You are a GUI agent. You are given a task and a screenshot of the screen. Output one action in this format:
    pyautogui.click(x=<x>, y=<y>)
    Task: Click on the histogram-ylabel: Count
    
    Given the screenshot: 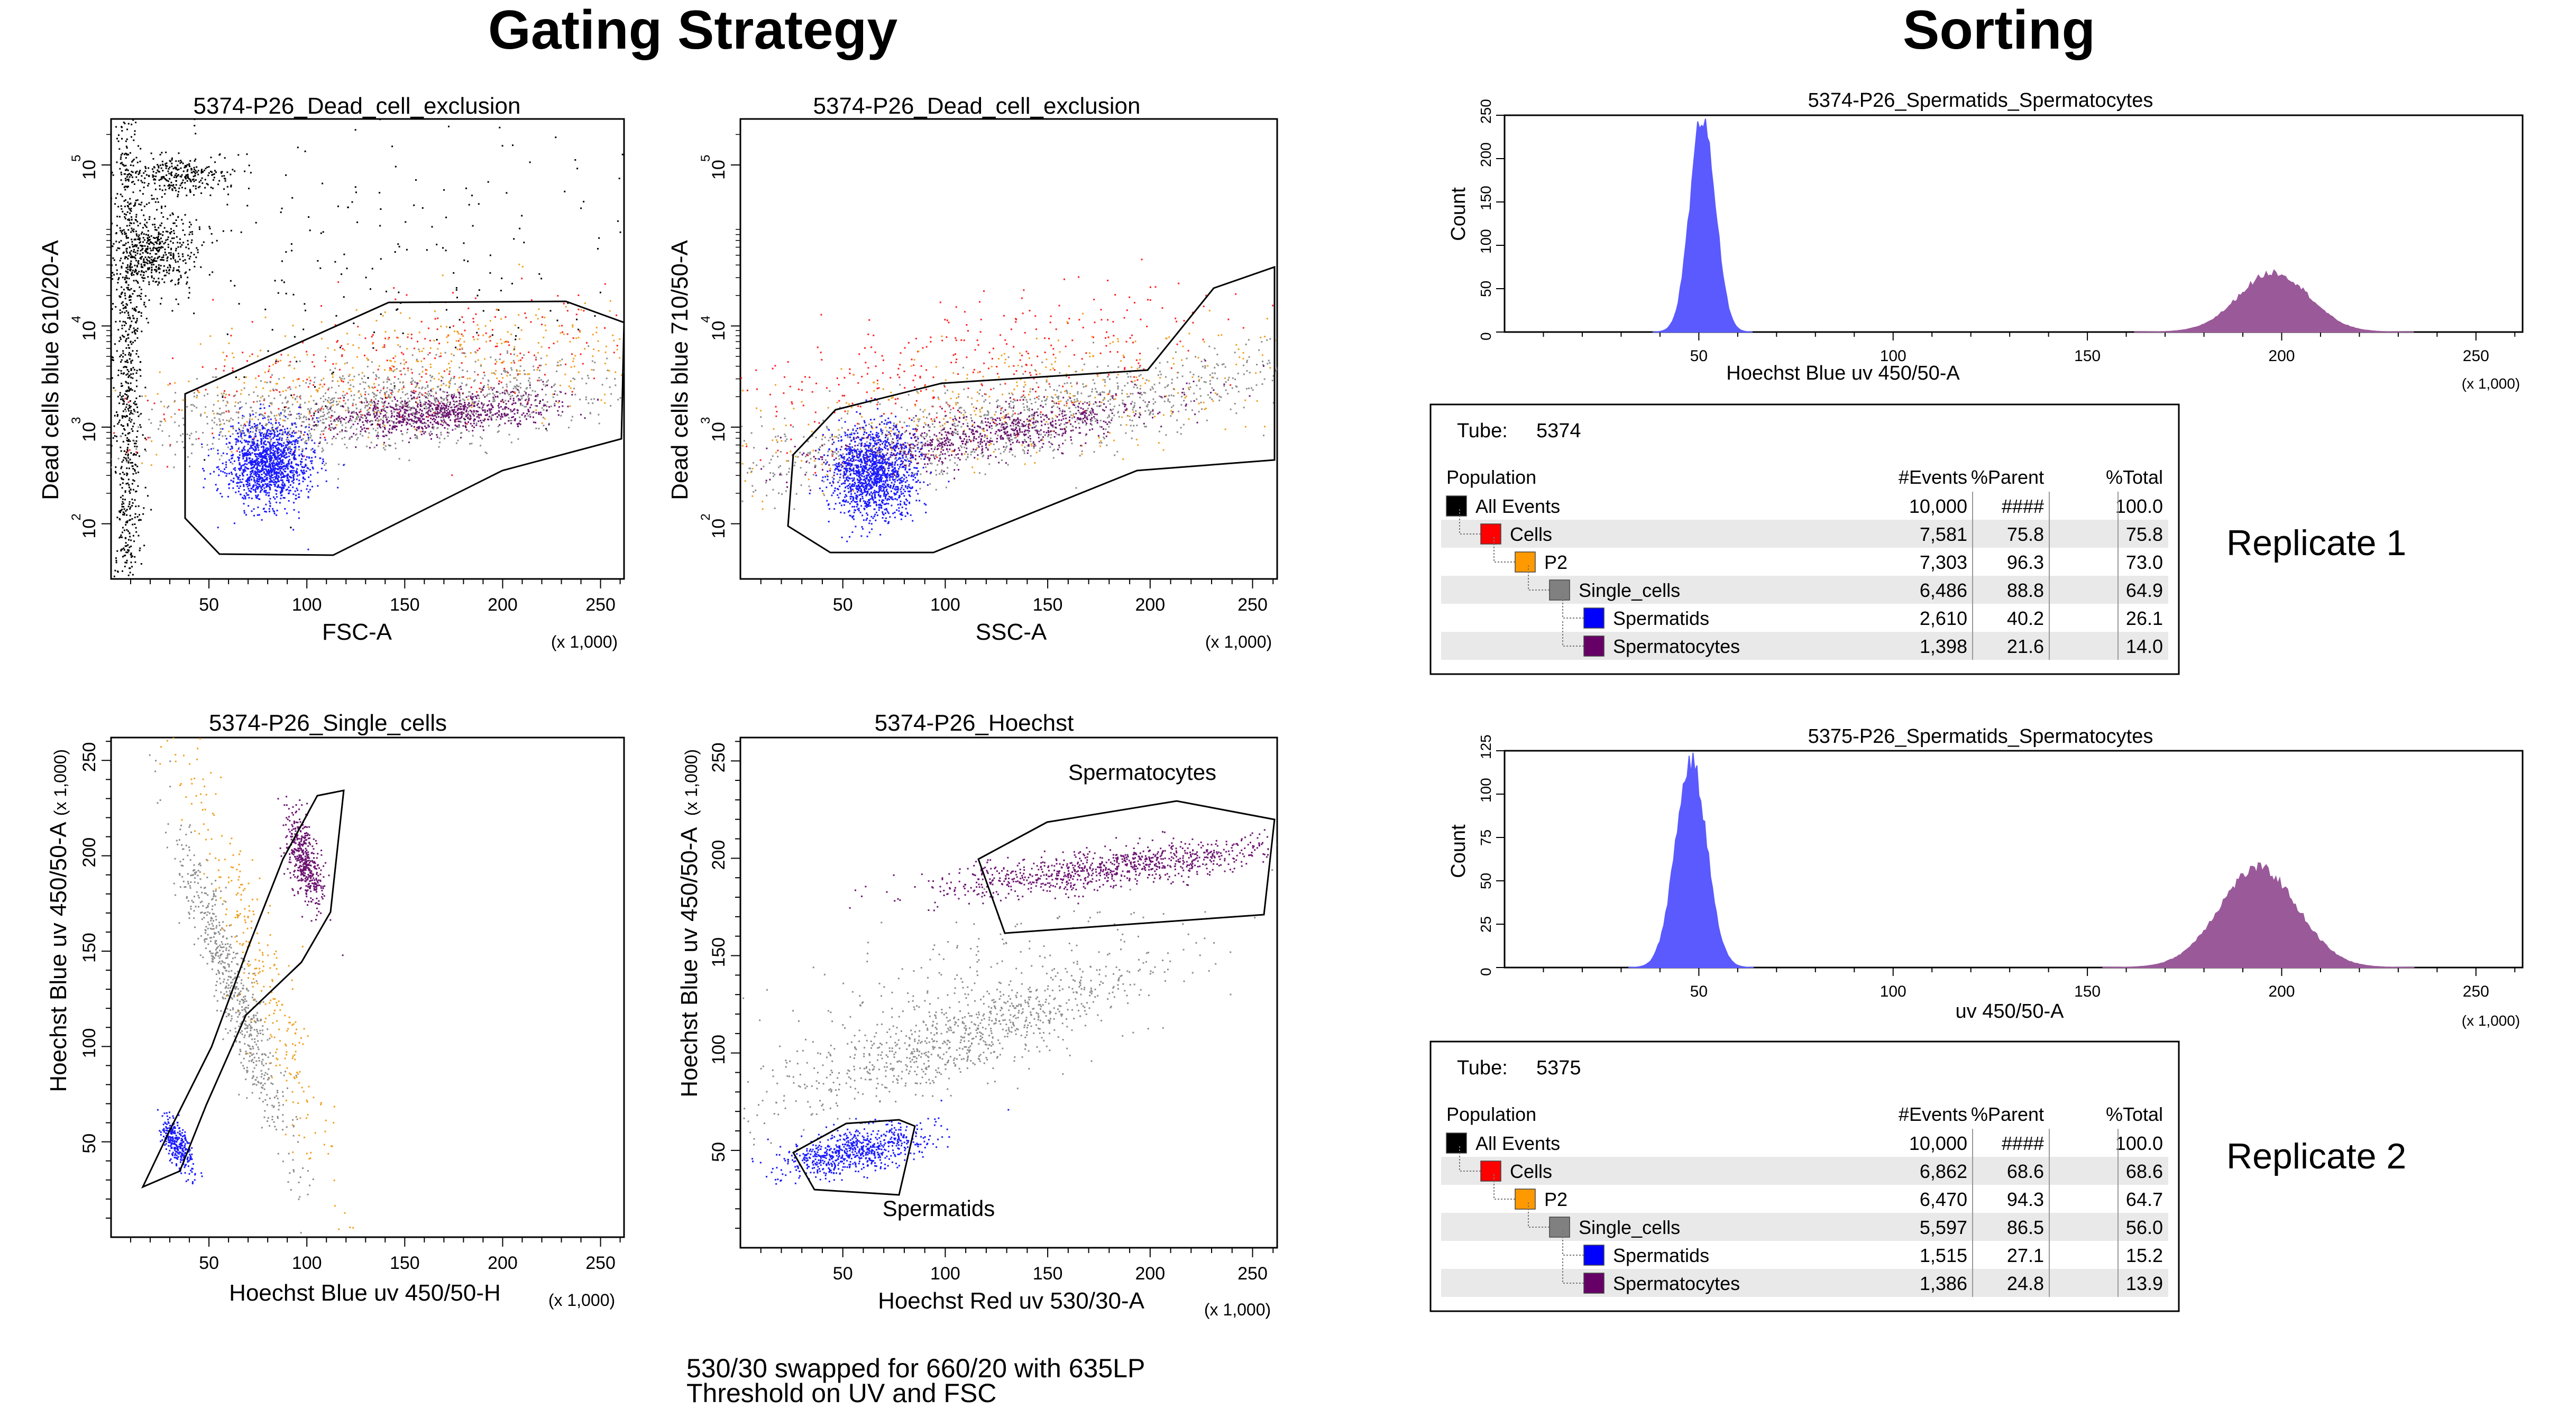 What is the action you would take?
    pyautogui.click(x=1459, y=851)
    